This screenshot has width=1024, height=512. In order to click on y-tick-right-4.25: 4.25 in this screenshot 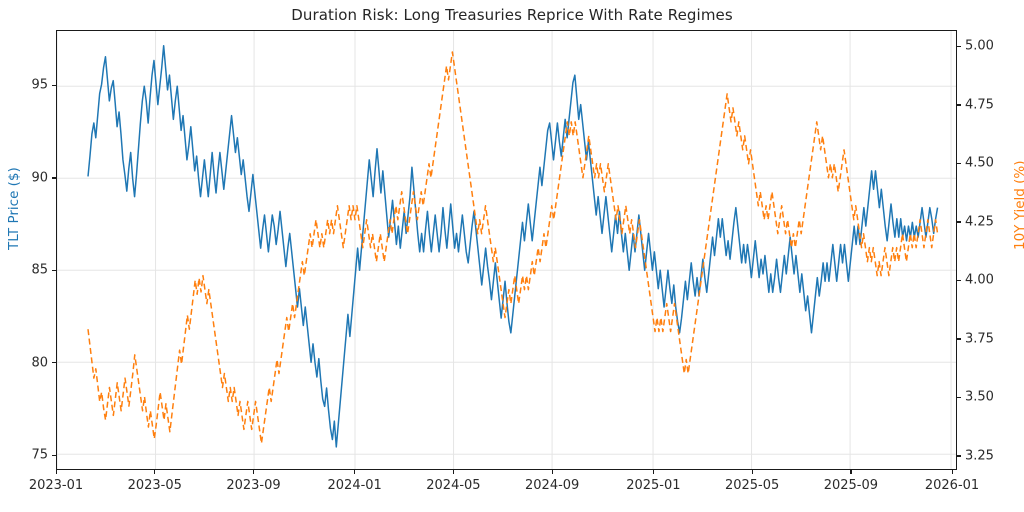, I will do `click(979, 222)`.